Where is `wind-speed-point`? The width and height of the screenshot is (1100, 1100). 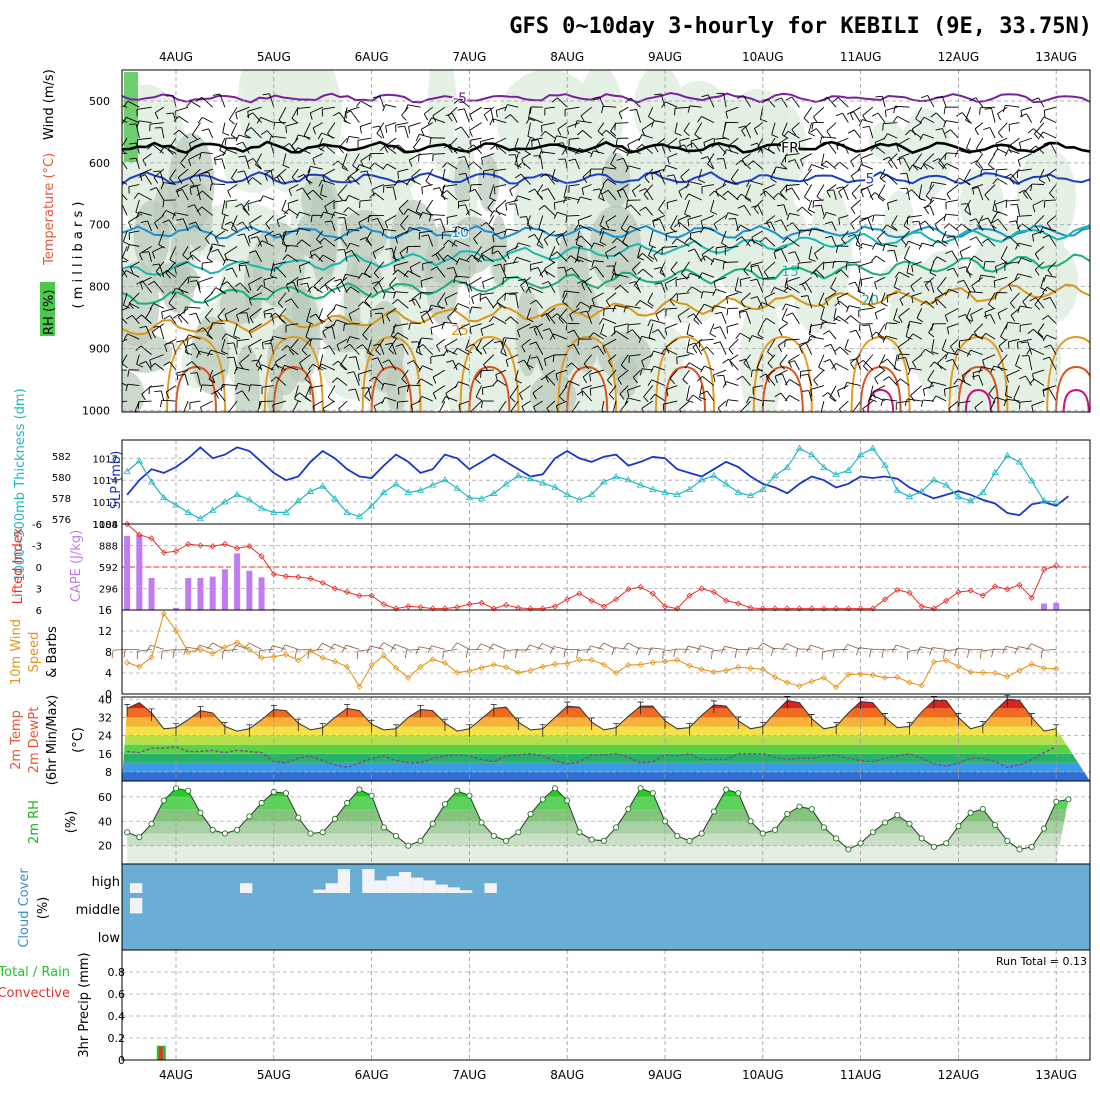 wind-speed-point is located at coordinates (823, 677).